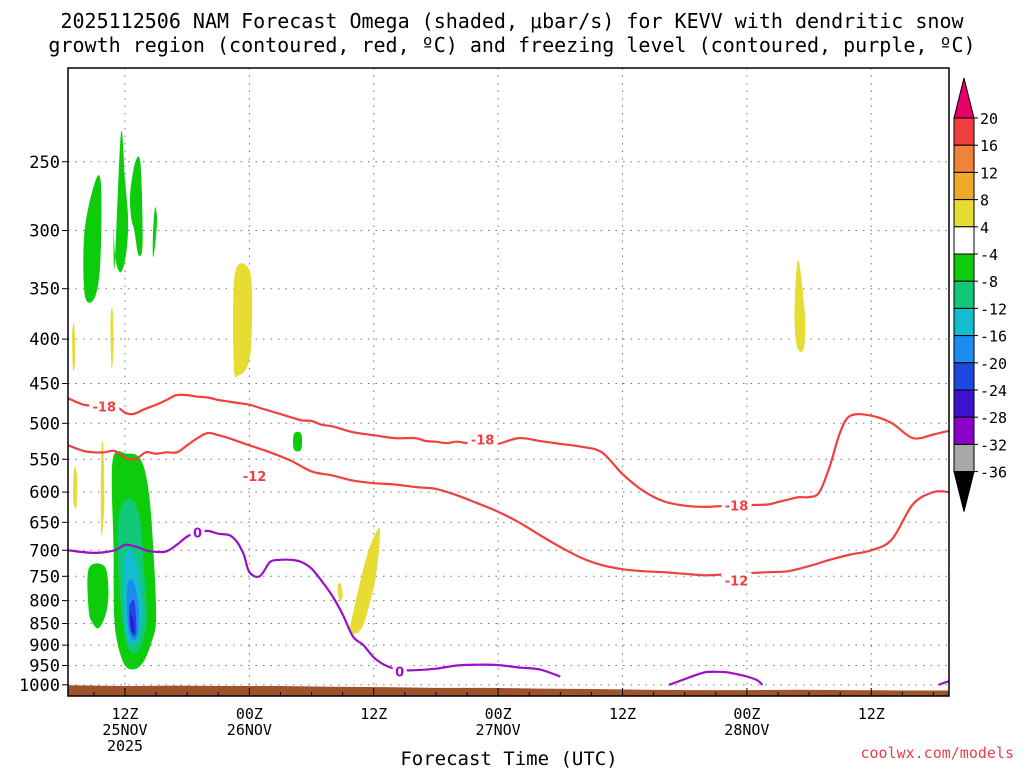 The image size is (1024, 768). Describe the element at coordinates (44, 460) in the screenshot. I see `y-tick-label: 550` at that location.